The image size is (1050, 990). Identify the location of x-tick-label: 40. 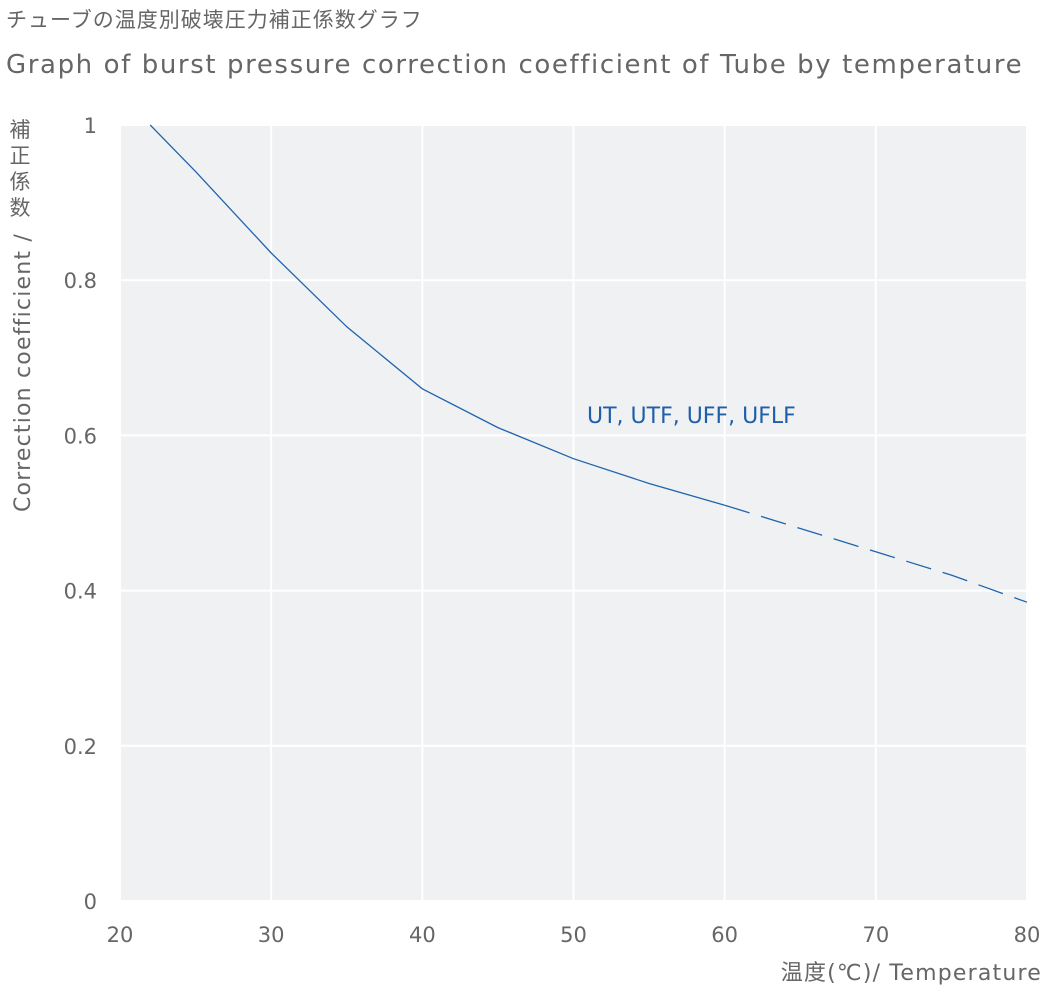
(422, 935).